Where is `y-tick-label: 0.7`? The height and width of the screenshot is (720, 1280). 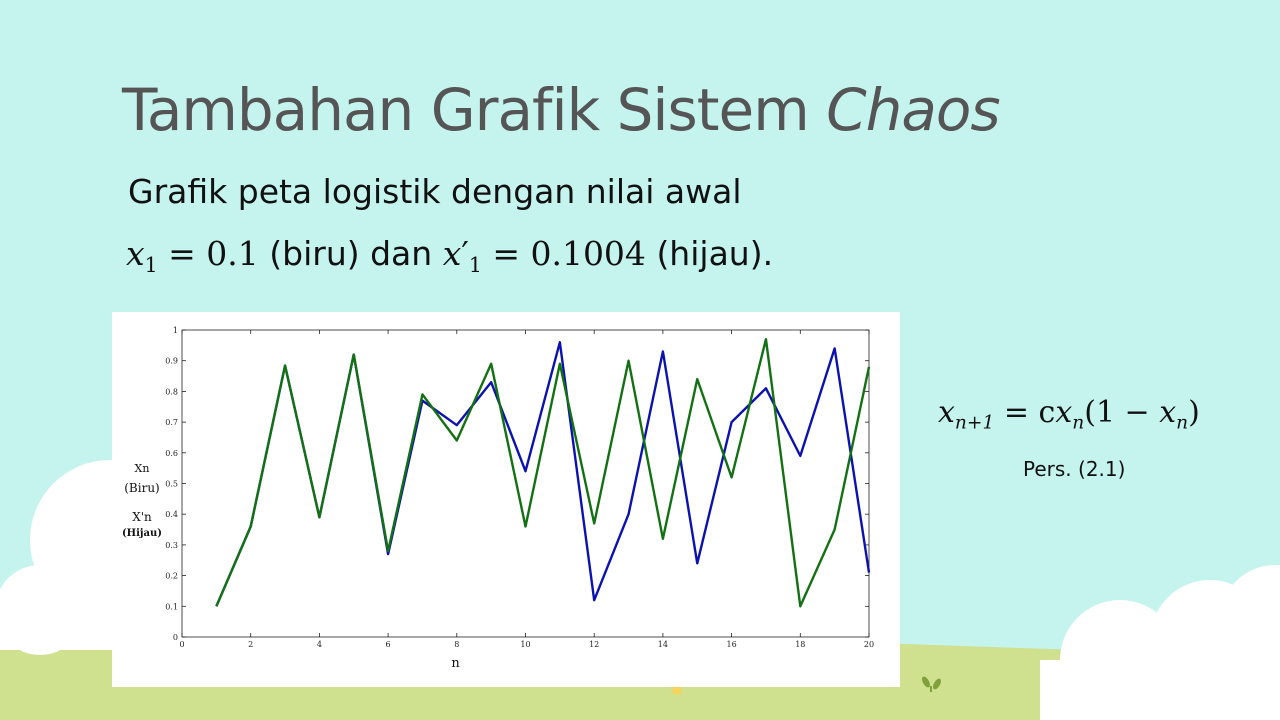
y-tick-label: 0.7 is located at coordinates (171, 422).